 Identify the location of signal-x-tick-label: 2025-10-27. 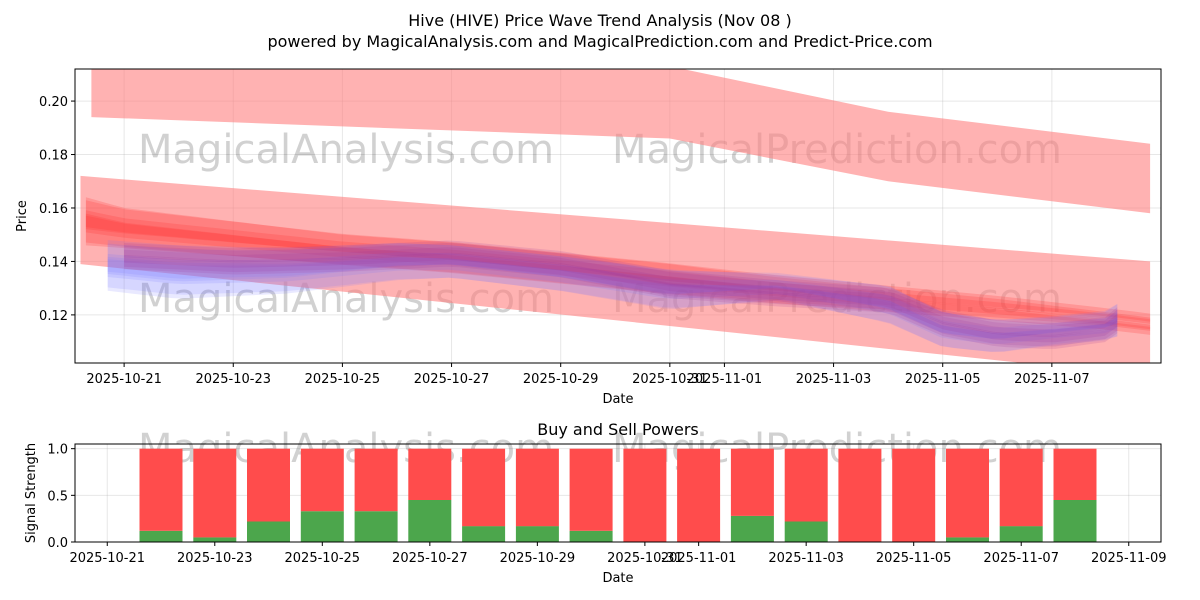
(430, 558).